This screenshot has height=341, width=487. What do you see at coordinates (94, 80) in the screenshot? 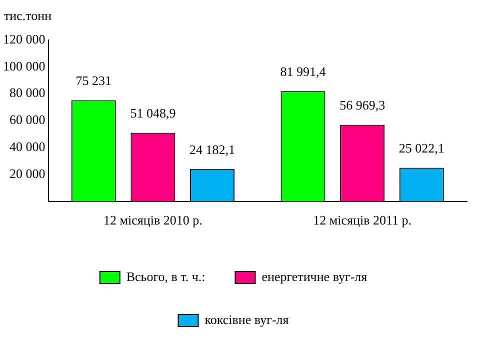
I see `data-label: 75 231` at bounding box center [94, 80].